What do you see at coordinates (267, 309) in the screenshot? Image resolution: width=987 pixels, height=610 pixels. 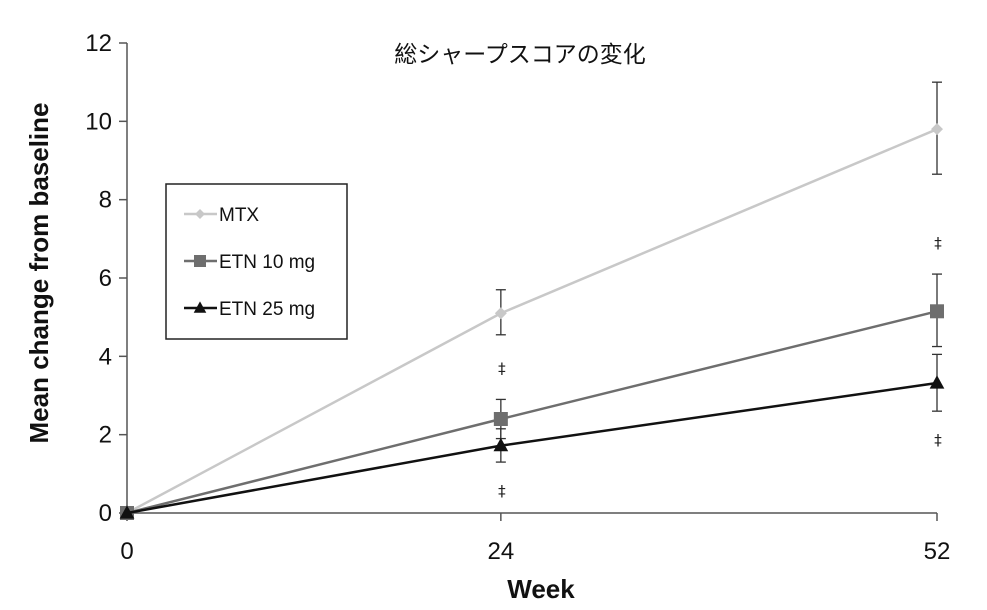 I see `legend-label: ETN 25 mg` at bounding box center [267, 309].